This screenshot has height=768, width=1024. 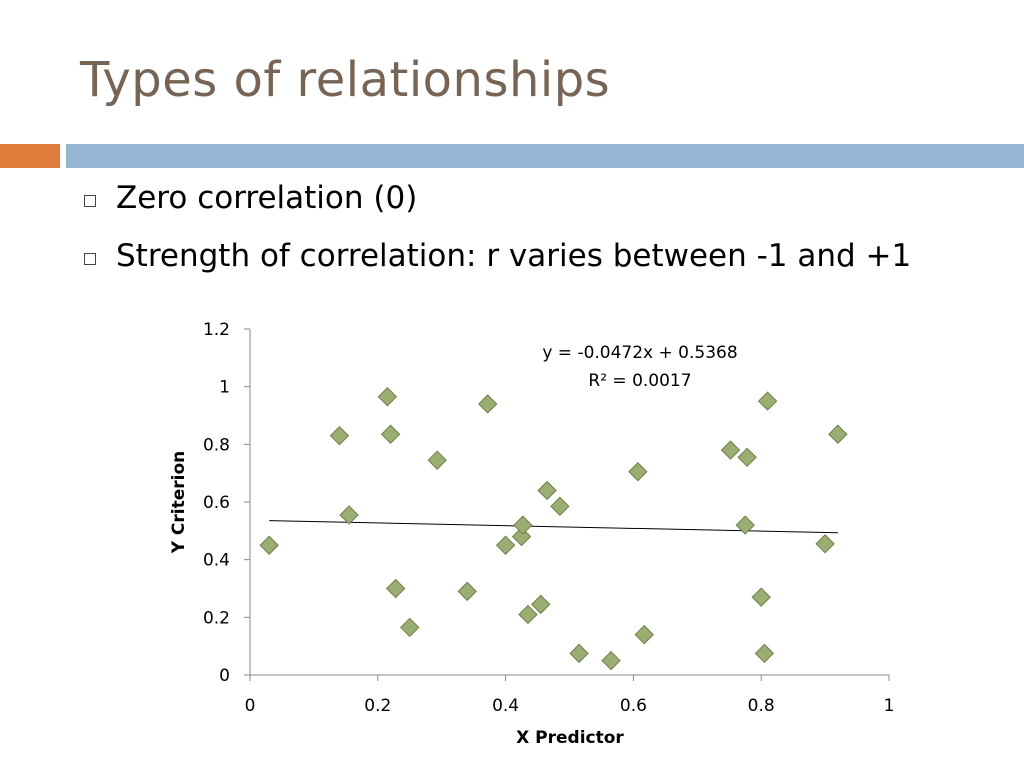 I want to click on accent-bar-blue, so click(x=545, y=156).